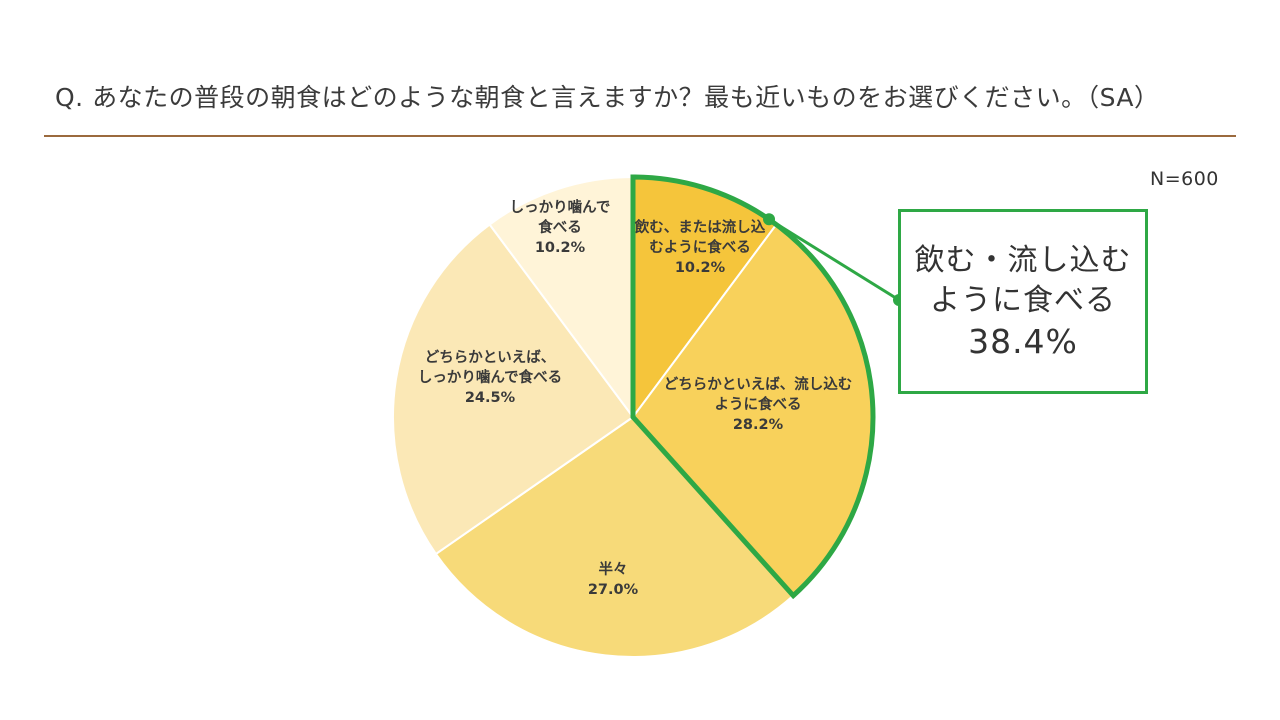 Image resolution: width=1280 pixels, height=720 pixels. I want to click on slice-1-value: 10.2%, so click(700, 268).